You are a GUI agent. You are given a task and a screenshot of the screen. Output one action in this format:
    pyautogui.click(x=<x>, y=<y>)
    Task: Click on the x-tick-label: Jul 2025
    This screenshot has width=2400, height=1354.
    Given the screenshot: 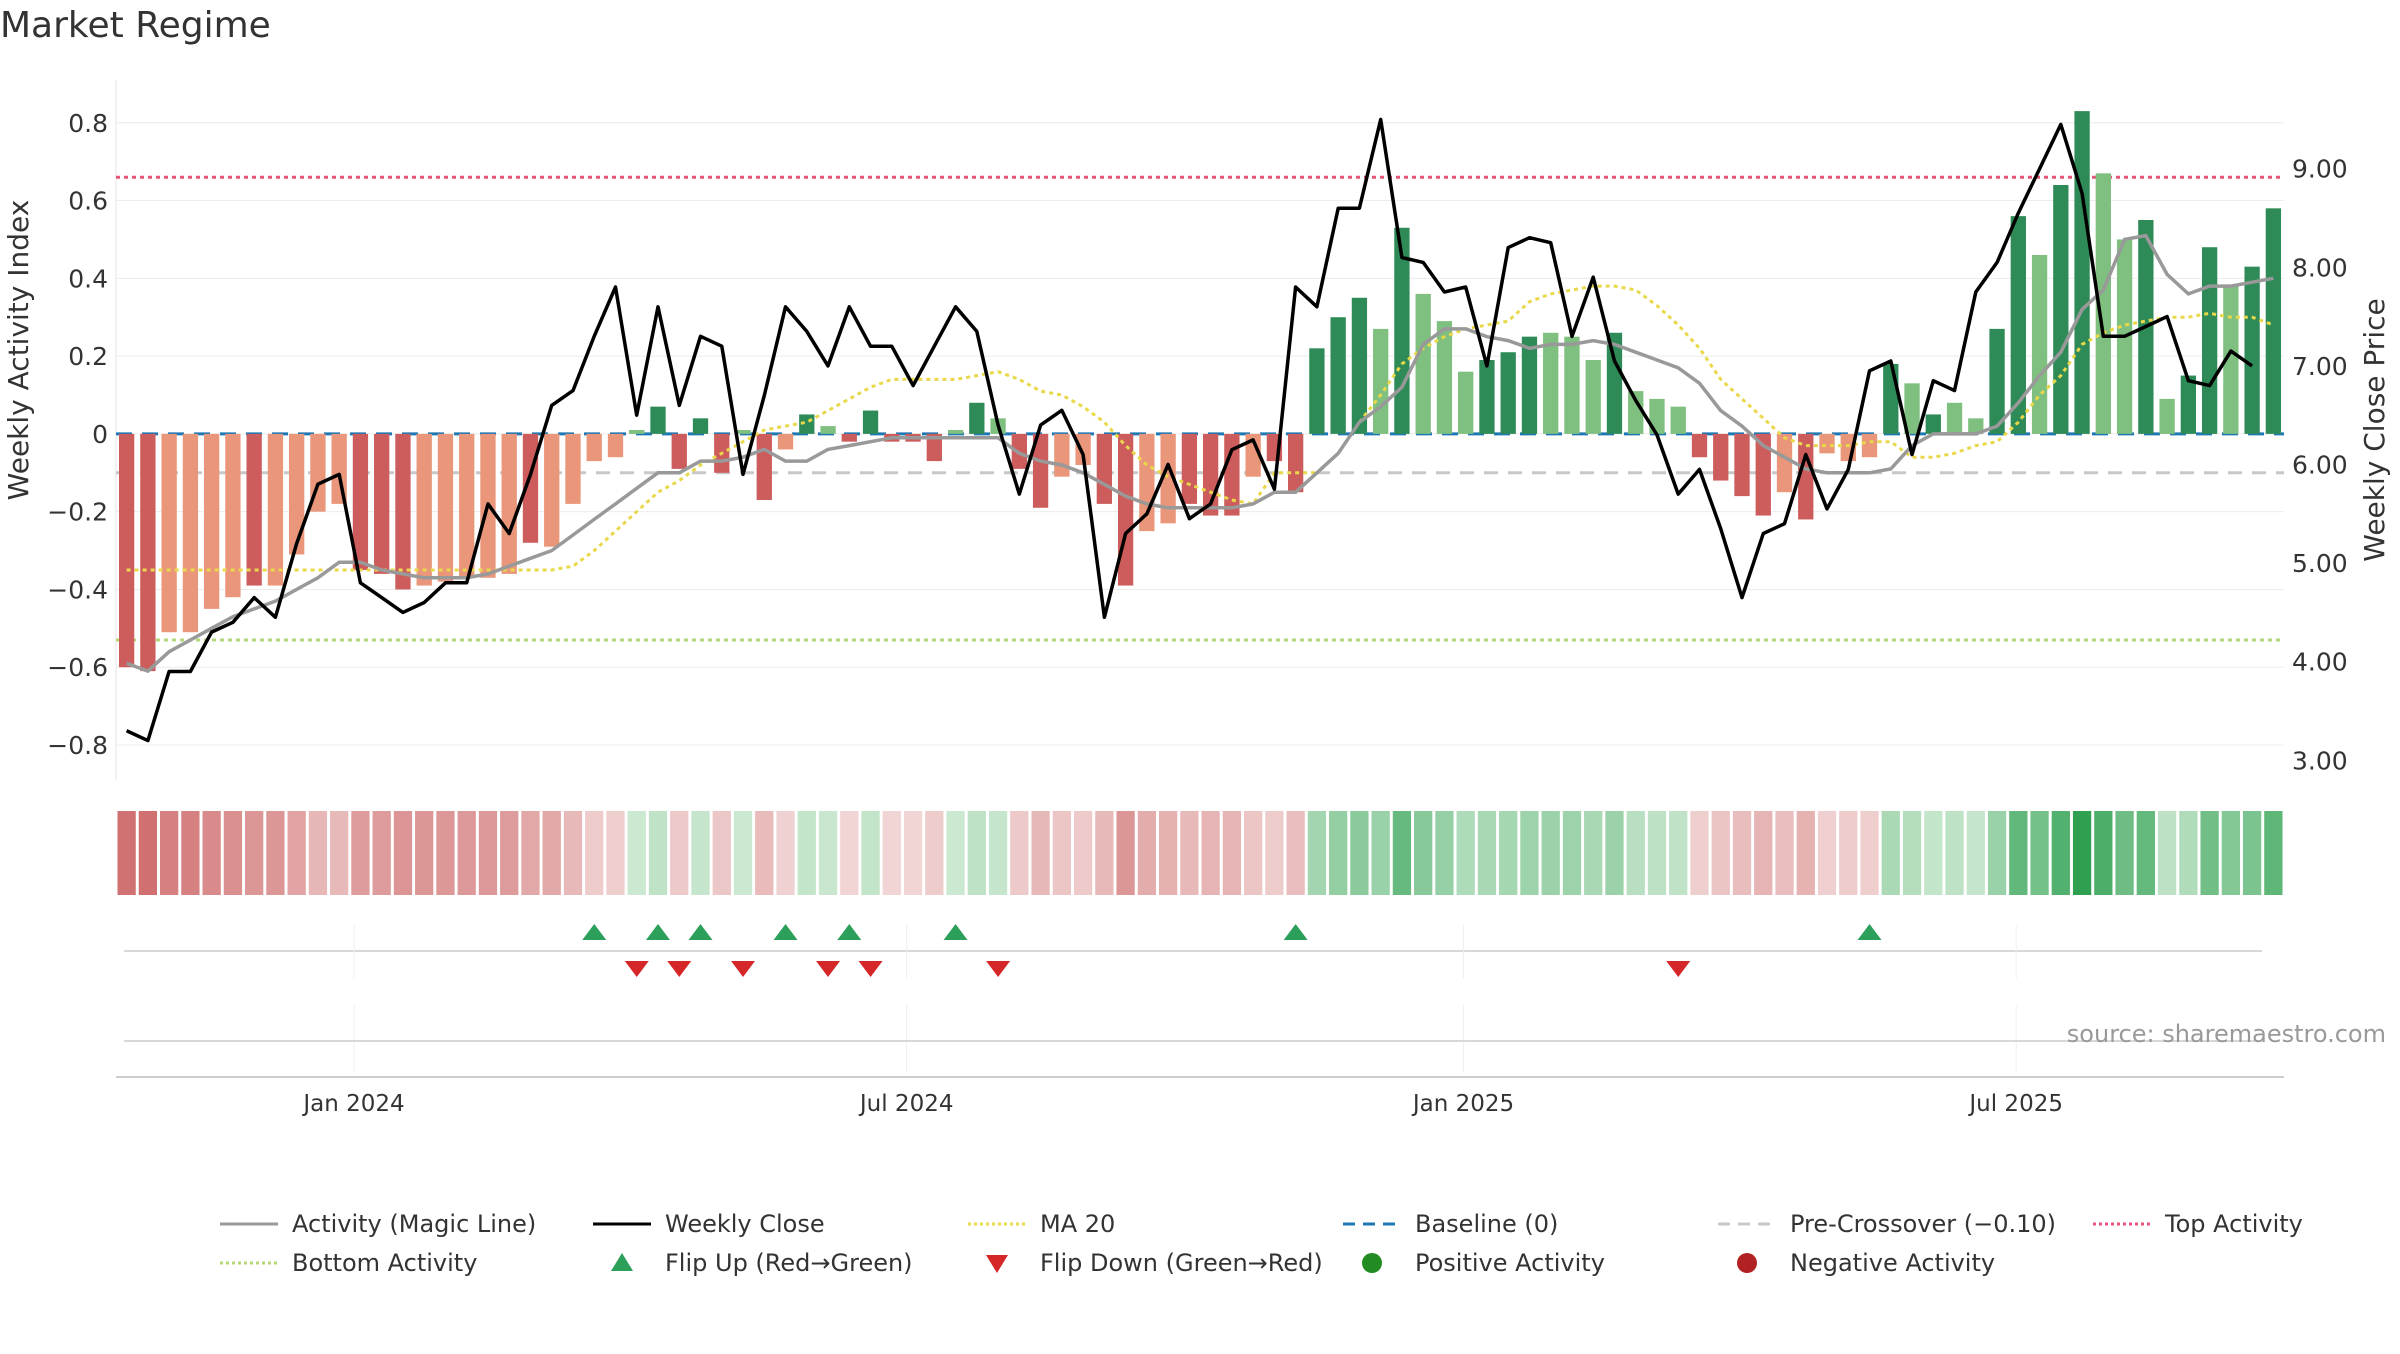 What is the action you would take?
    pyautogui.click(x=2015, y=1104)
    